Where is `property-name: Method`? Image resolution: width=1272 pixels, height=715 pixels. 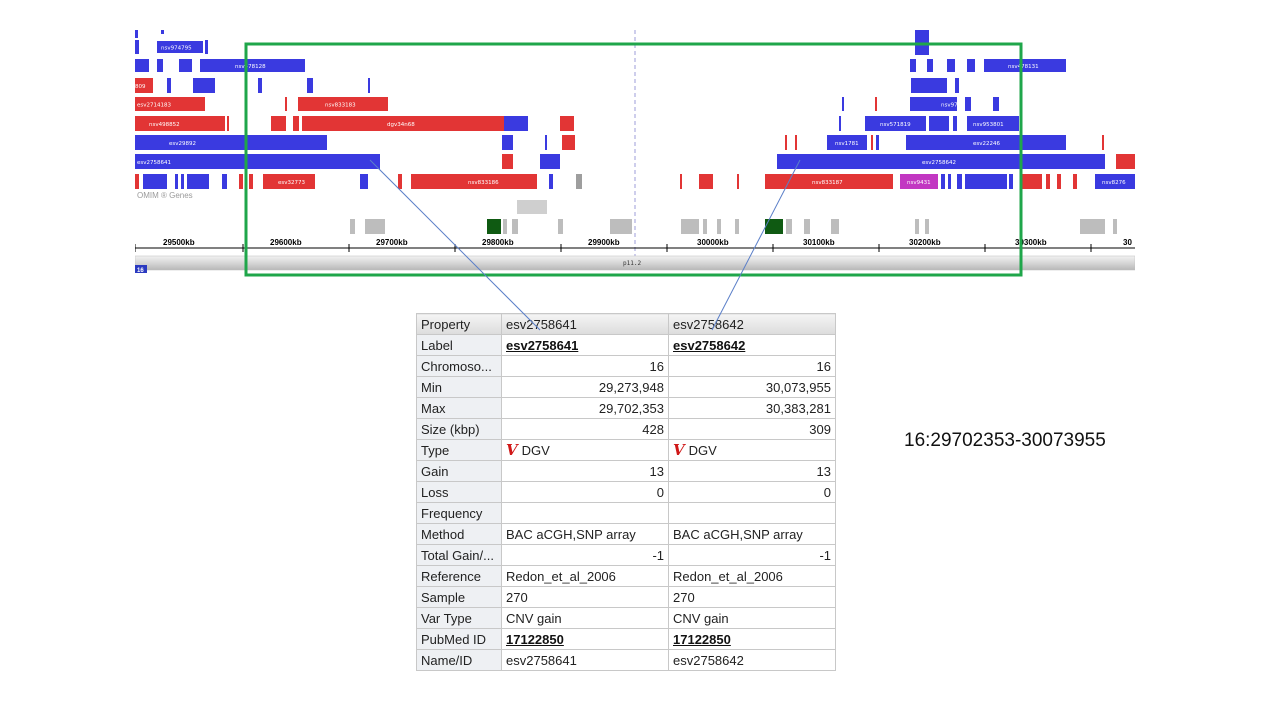 property-name: Method is located at coordinates (459, 534).